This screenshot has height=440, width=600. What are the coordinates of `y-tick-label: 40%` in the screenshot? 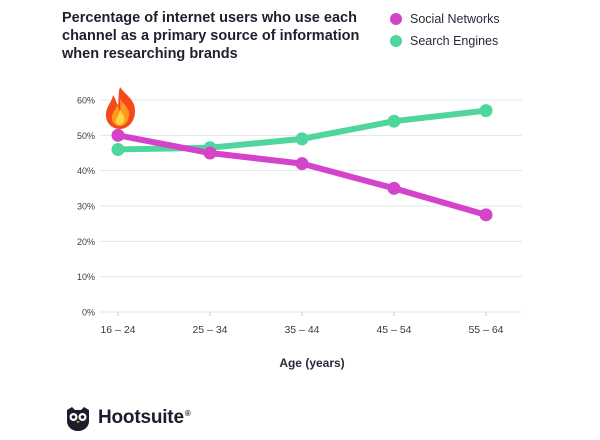 It's located at (86, 171).